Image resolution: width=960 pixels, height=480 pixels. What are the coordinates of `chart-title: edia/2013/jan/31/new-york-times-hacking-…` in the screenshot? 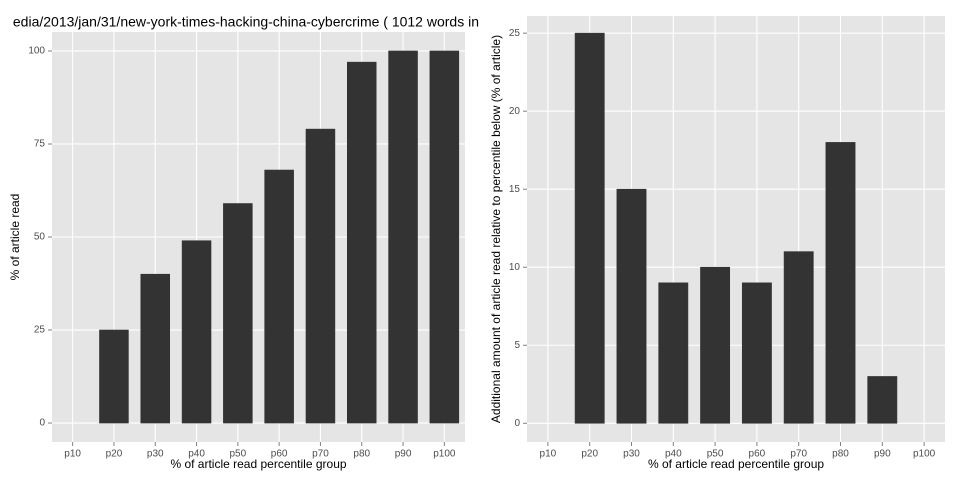 It's located at (246, 22).